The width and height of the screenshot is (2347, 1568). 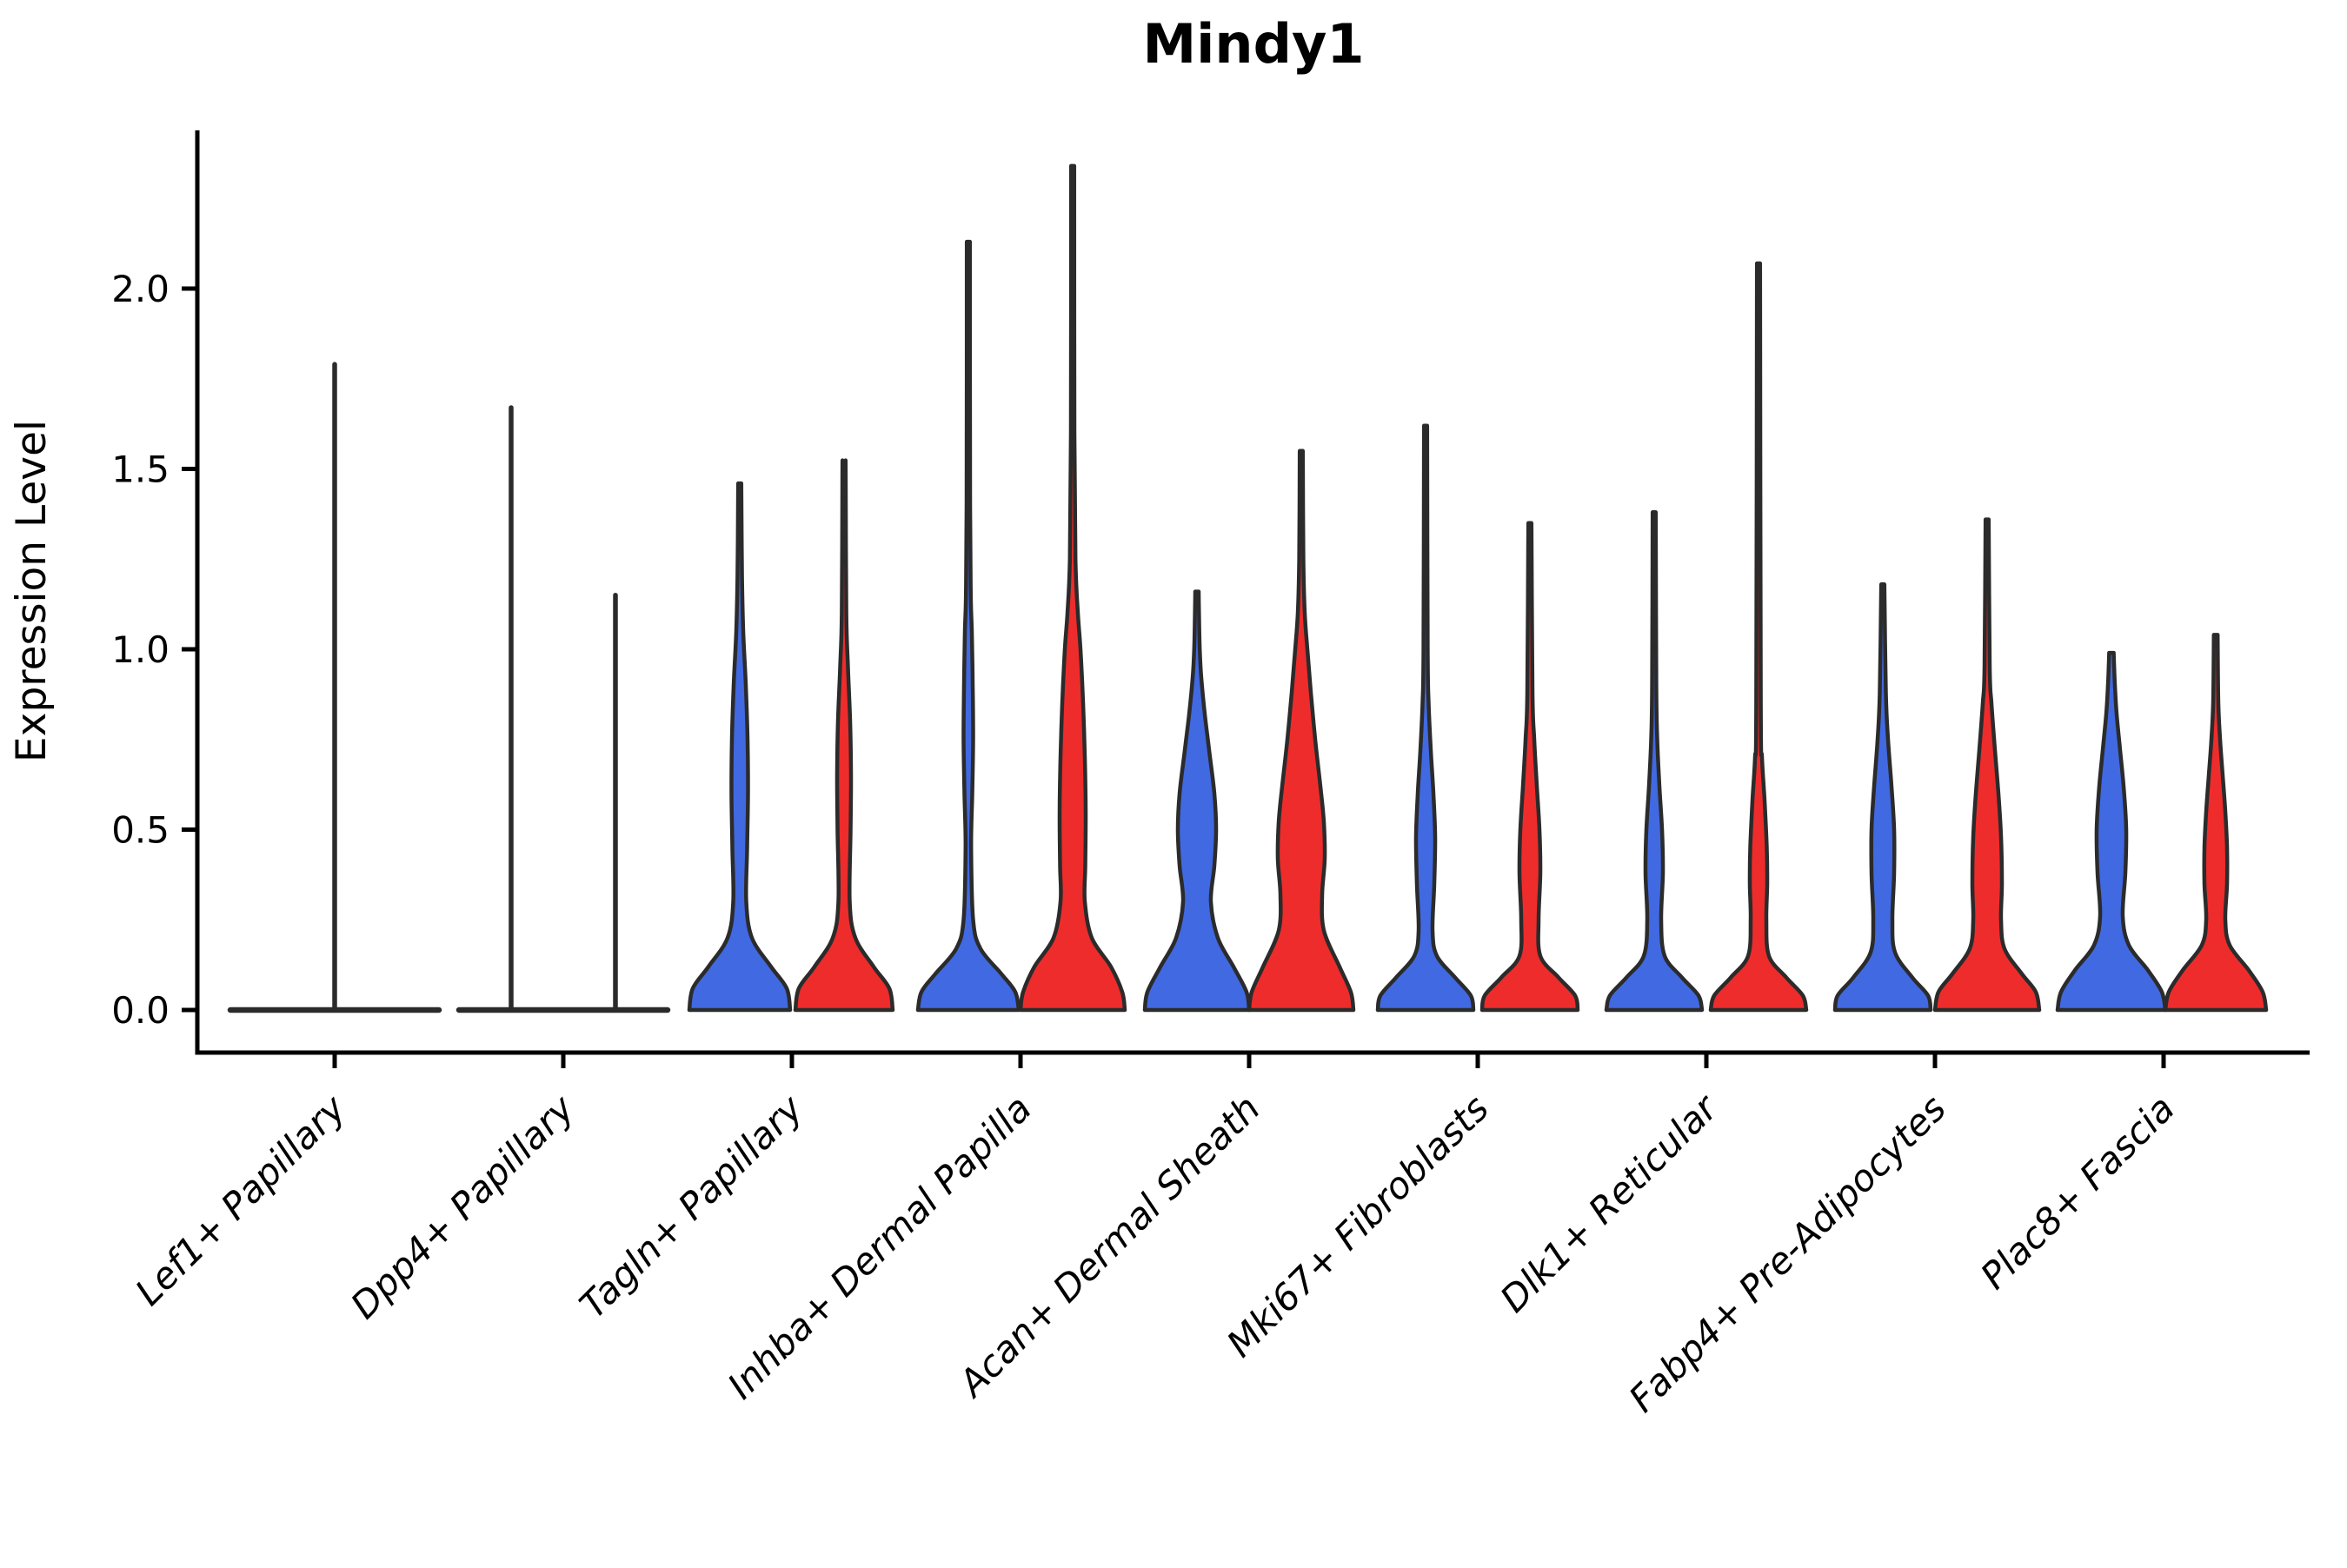 I want to click on x-tick-label: Dpp4+ Papillary, so click(x=463, y=1206).